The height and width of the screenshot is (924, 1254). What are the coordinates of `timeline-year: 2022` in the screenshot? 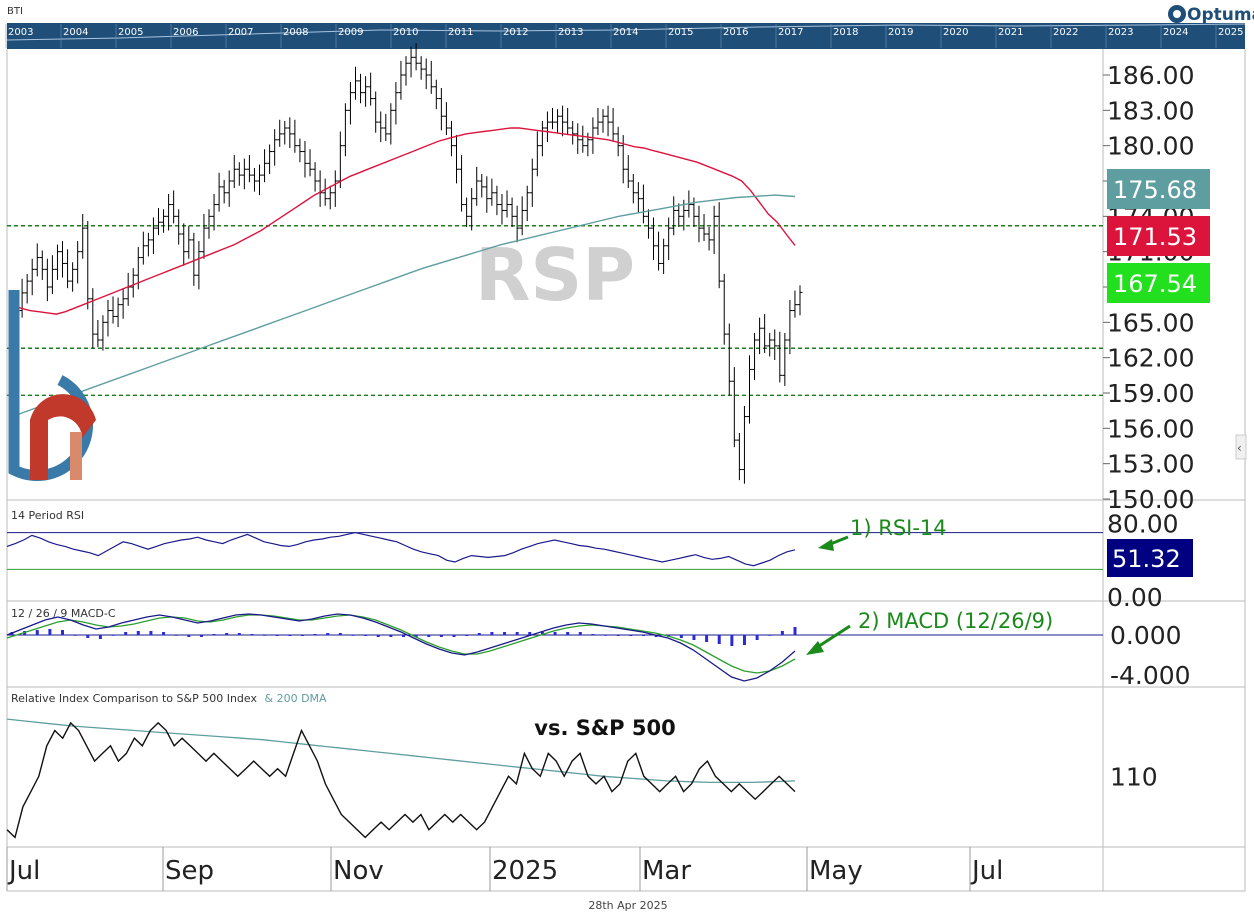 It's located at (1065, 32).